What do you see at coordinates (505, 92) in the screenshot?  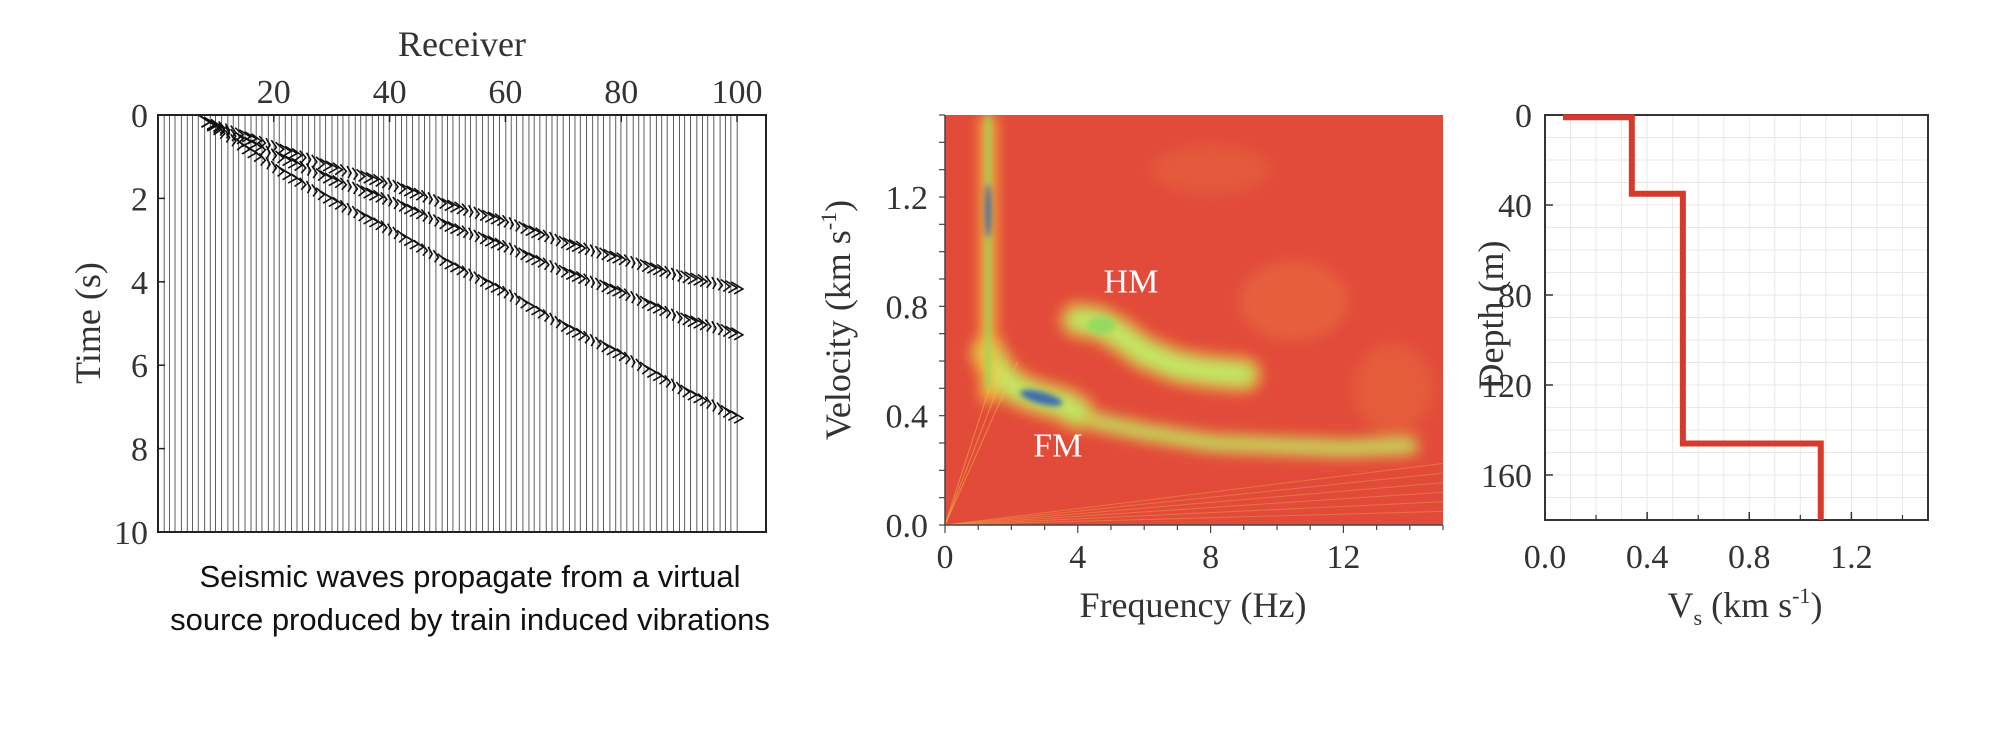 I see `seismic-x-tick-label: 60` at bounding box center [505, 92].